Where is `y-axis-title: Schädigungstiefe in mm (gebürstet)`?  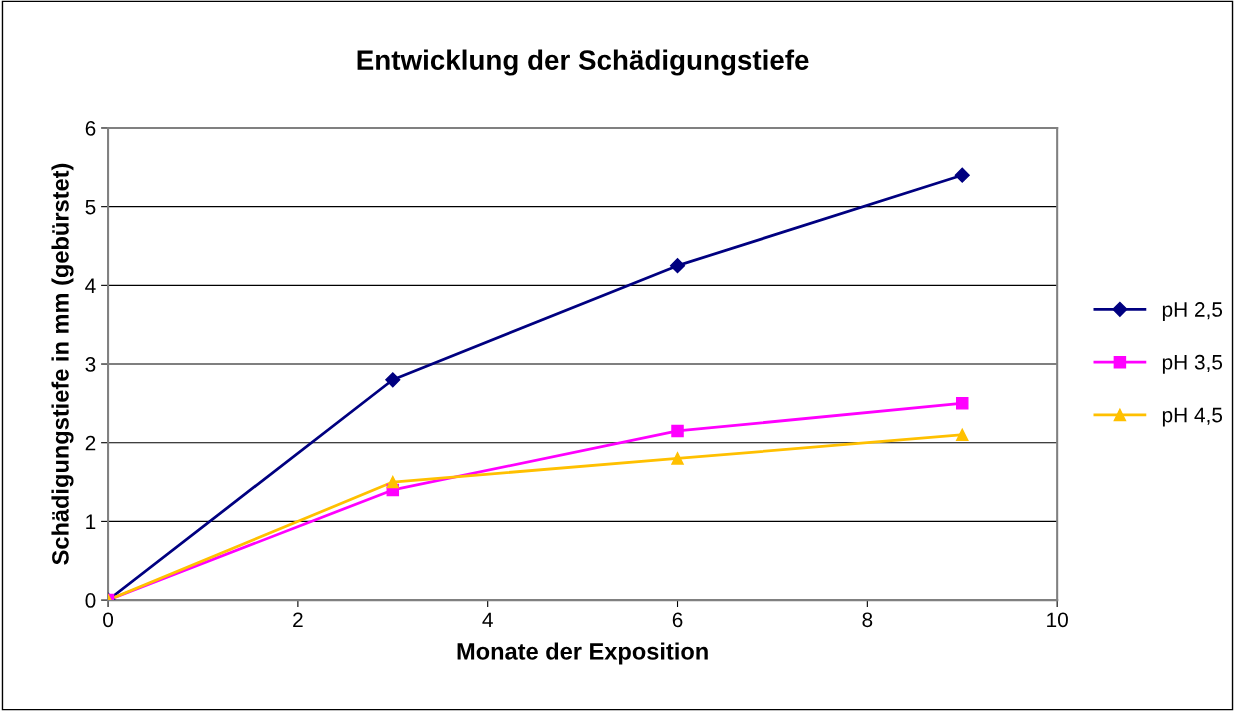
y-axis-title: Schädigungstiefe in mm (gebürstet) is located at coordinates (62, 364).